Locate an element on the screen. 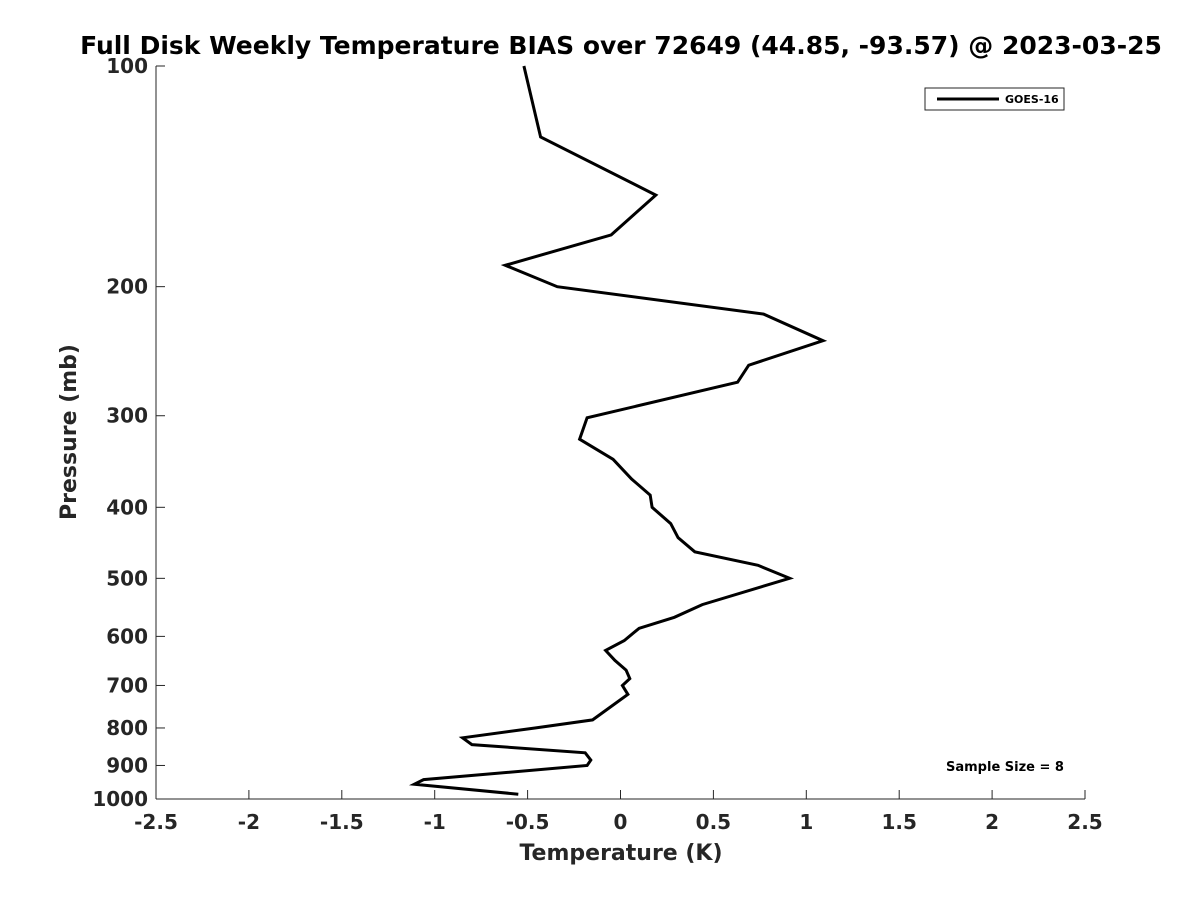 The height and width of the screenshot is (900, 1200). x-tick-label: -0.5 is located at coordinates (528, 822).